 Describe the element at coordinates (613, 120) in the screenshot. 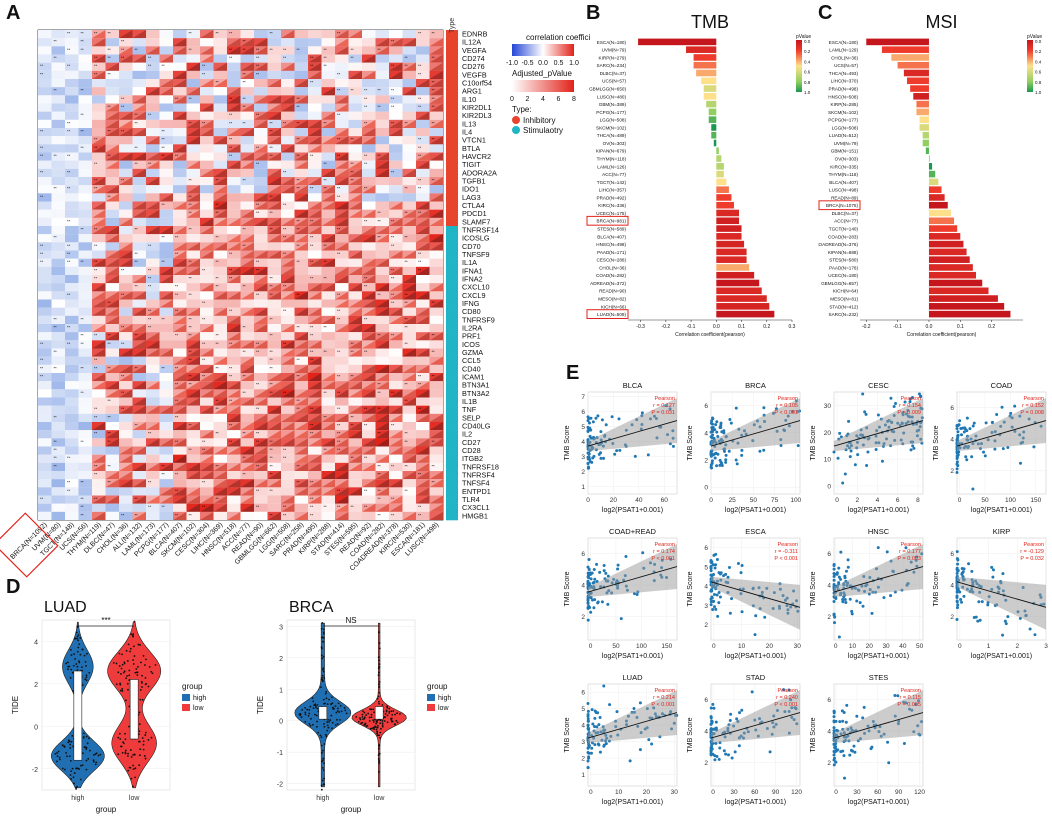

I see `bar-category-label: LGG(N=508)` at that location.